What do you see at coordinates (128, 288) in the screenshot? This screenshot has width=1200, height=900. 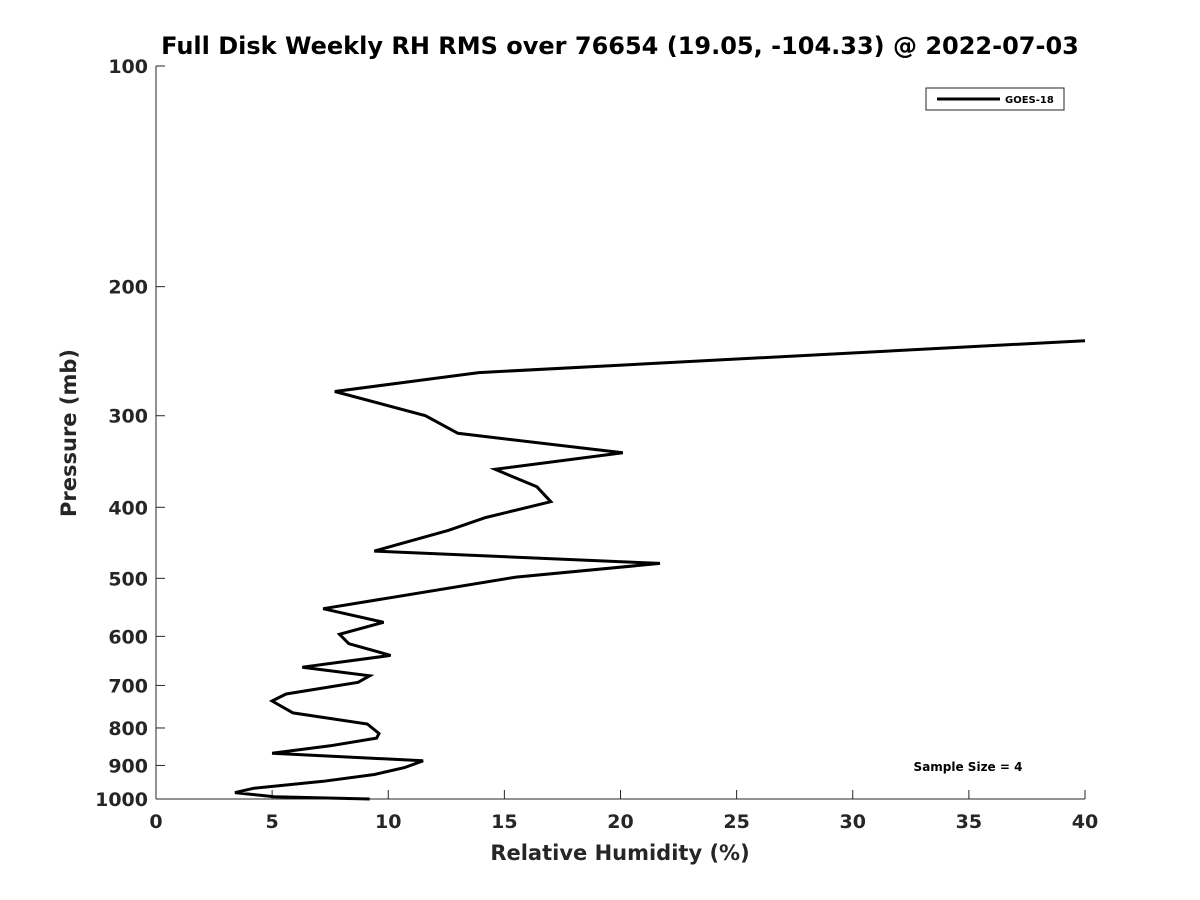 I see `y-tick-label: 200` at bounding box center [128, 288].